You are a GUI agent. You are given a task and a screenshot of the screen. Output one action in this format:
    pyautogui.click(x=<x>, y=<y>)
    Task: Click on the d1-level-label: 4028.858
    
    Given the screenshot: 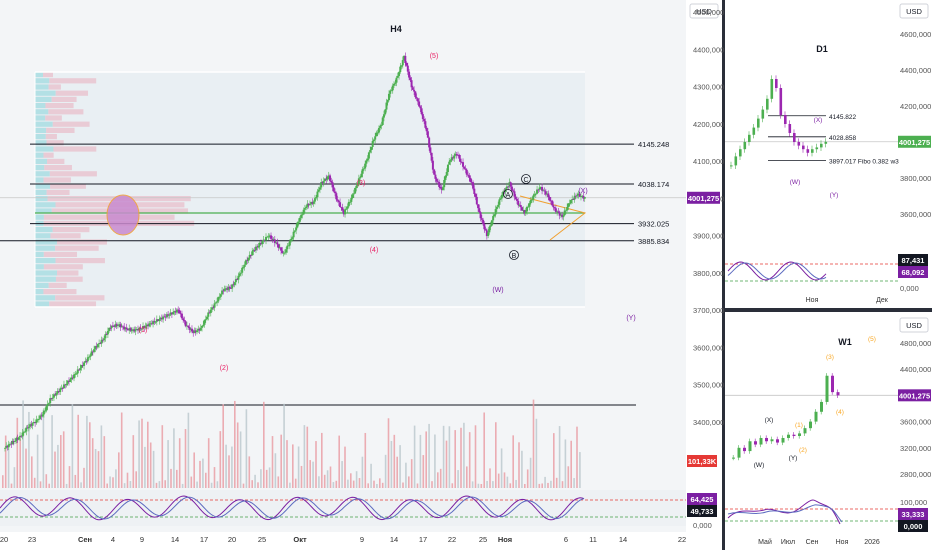 What is the action you would take?
    pyautogui.click(x=842, y=138)
    